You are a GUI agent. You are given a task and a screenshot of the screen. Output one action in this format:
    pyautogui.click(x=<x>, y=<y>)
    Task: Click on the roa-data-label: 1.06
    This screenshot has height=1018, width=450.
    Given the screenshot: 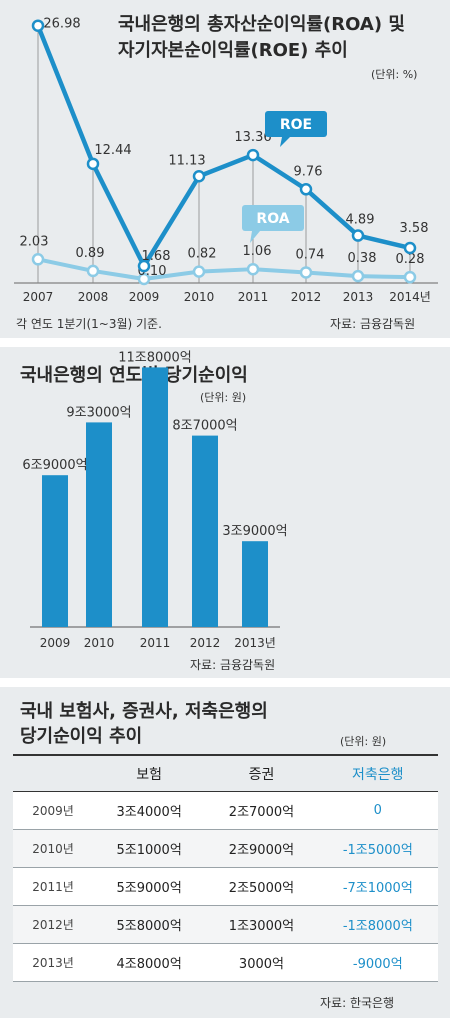 What is the action you would take?
    pyautogui.click(x=257, y=251)
    